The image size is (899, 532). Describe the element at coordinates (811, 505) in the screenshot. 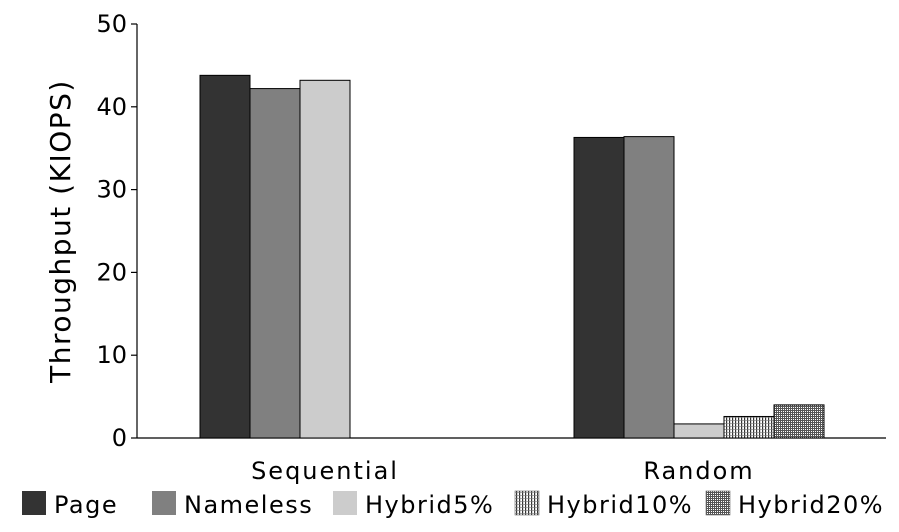

I see `legend-label: Hybrid20%` at that location.